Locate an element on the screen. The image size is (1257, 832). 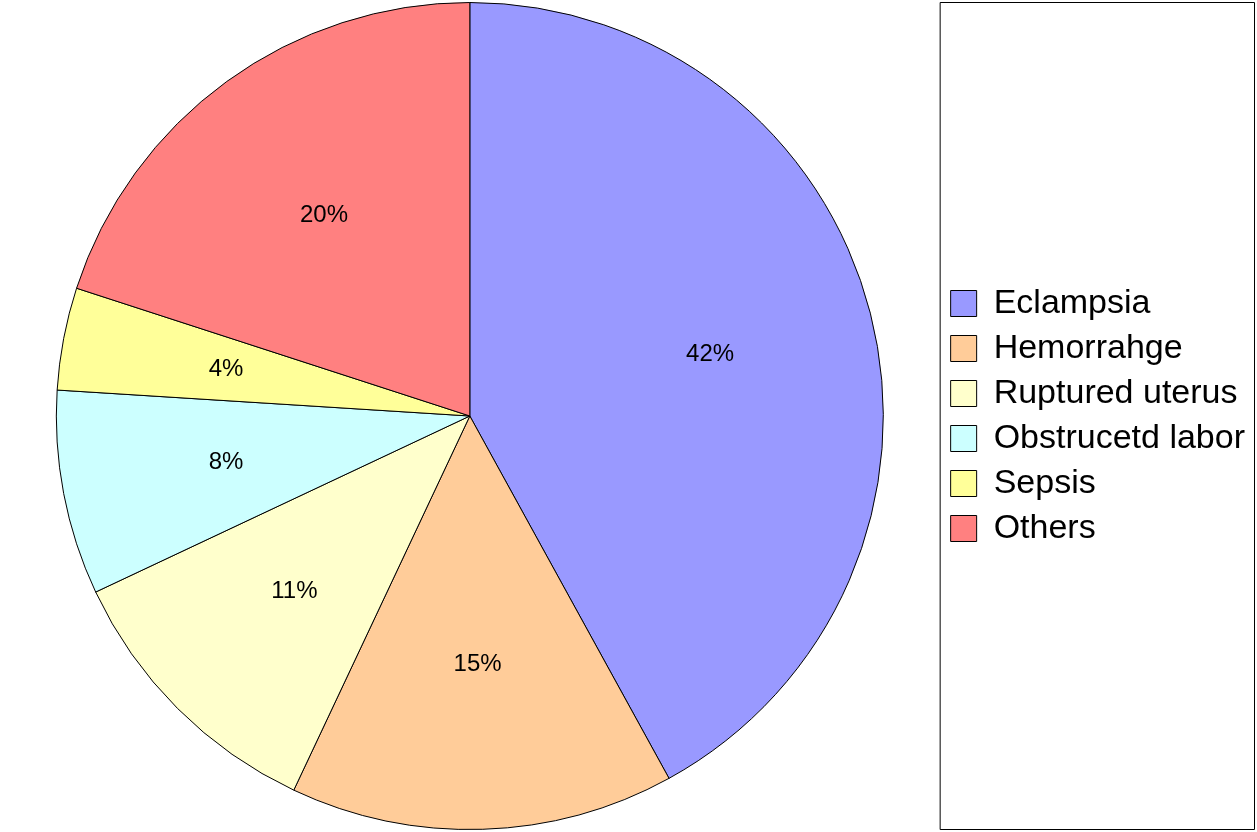
legend-label: Obstrucetd labor is located at coordinates (1119, 435).